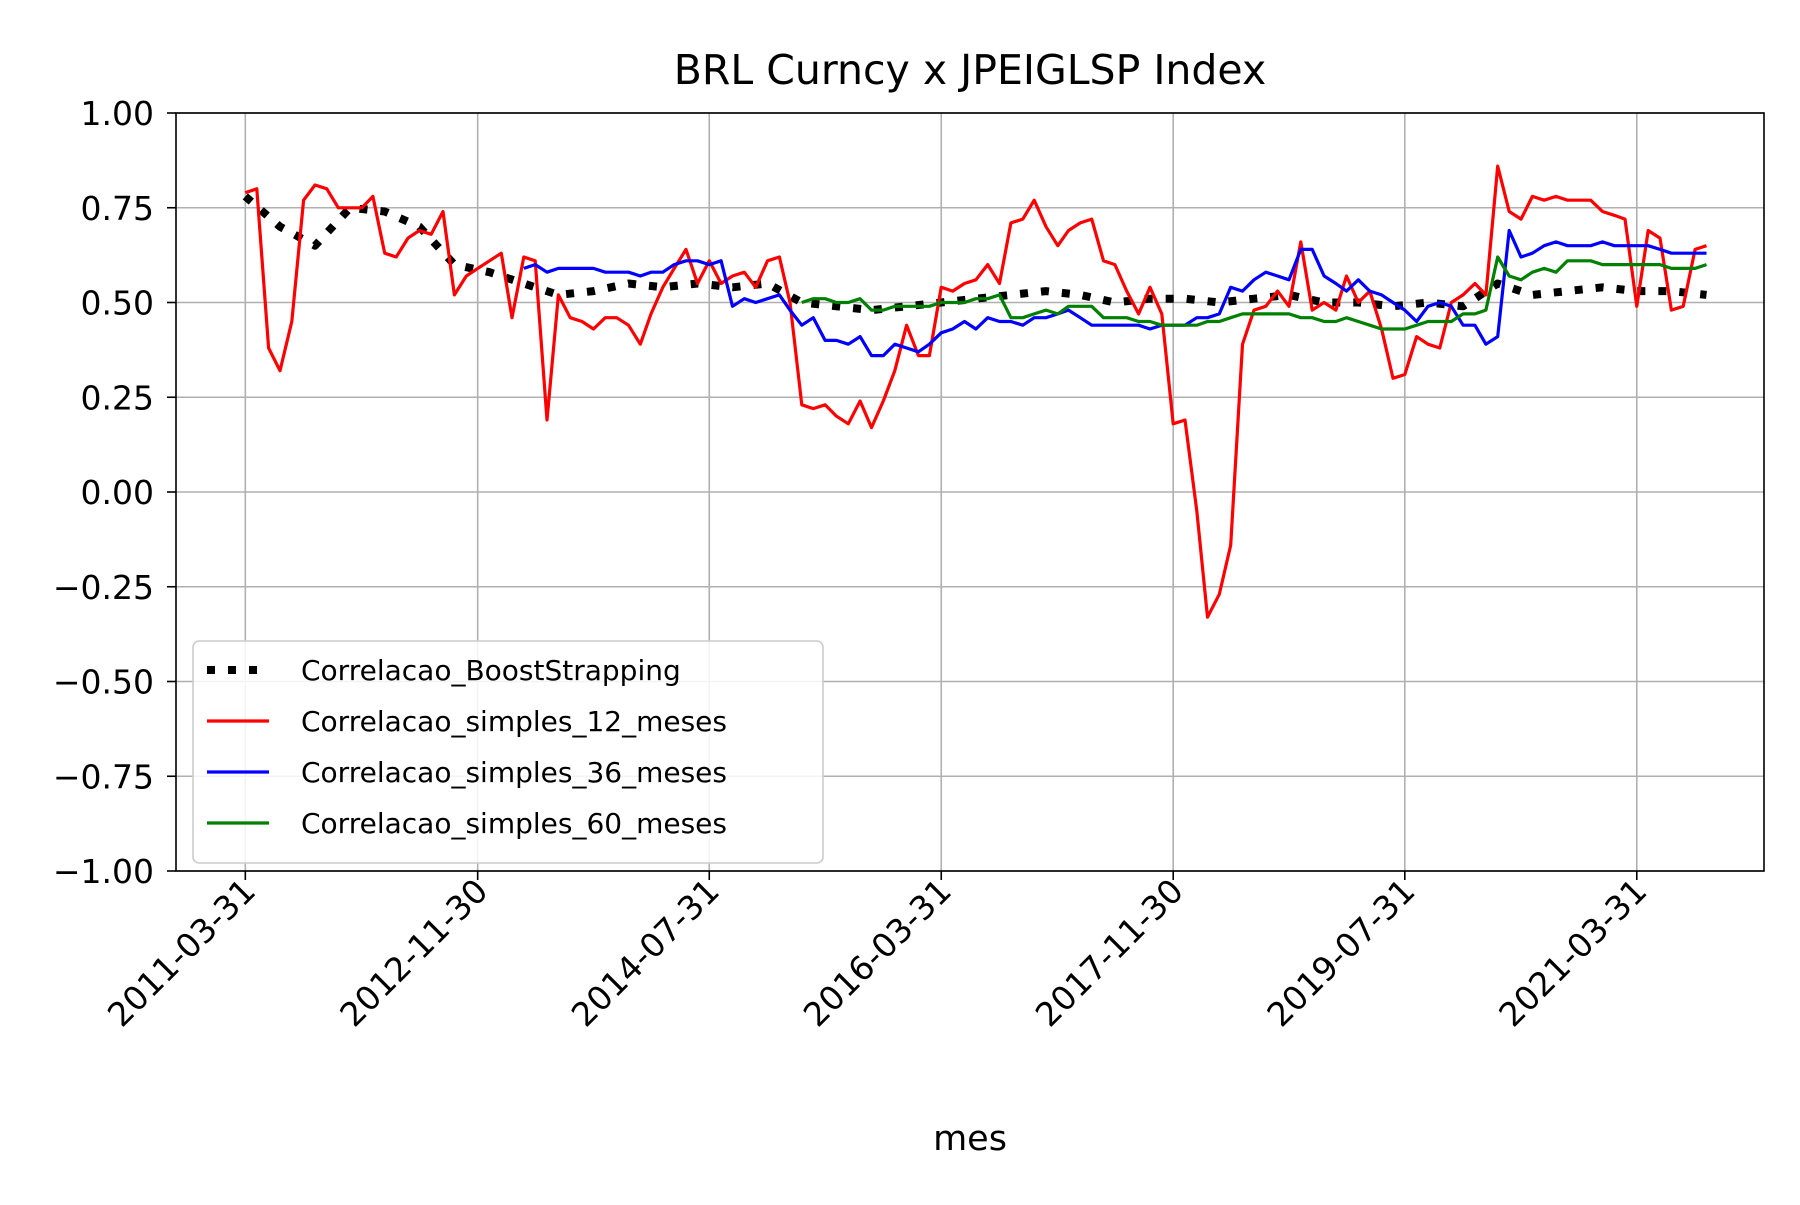  What do you see at coordinates (970, 70) in the screenshot?
I see `chart-title: BRL Curncy x JPEIGLSP Index` at bounding box center [970, 70].